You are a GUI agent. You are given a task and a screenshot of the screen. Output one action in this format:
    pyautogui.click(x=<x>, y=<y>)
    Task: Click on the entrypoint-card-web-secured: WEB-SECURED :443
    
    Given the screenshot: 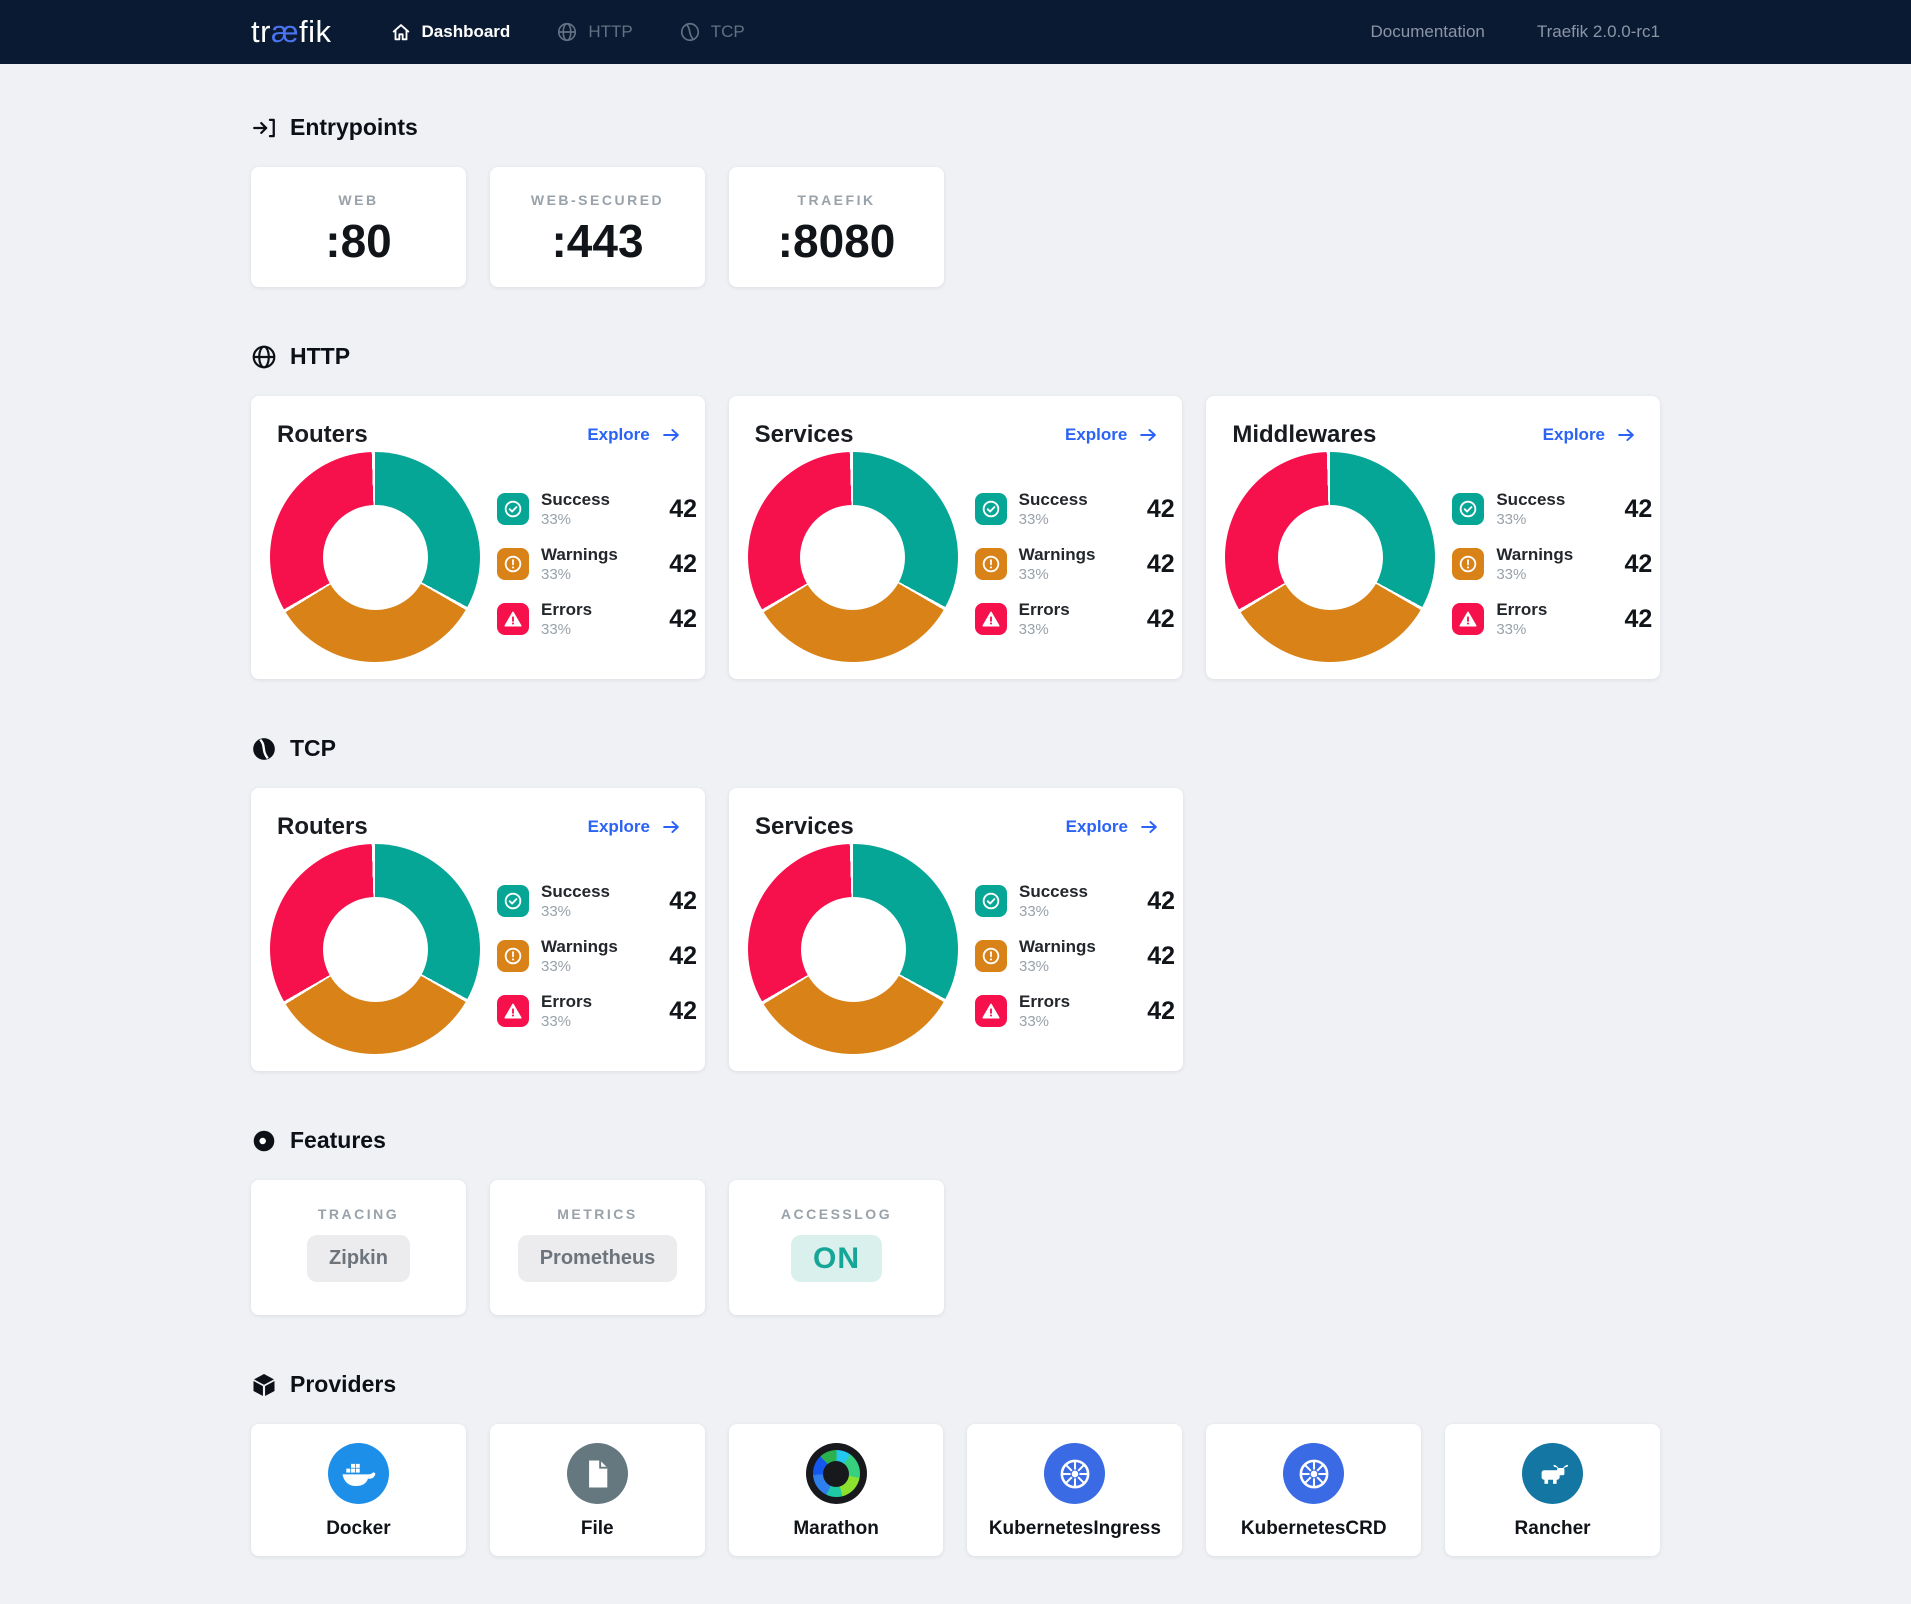 What is the action you would take?
    pyautogui.click(x=597, y=227)
    